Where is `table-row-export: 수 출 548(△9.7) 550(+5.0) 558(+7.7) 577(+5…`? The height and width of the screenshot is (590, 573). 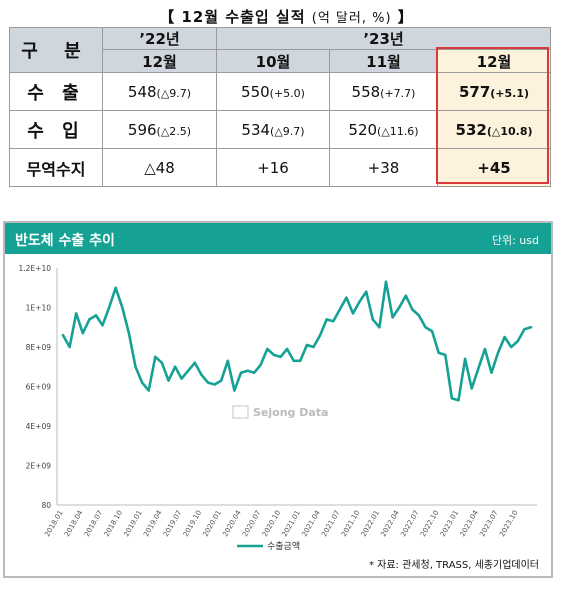 table-row-export: 수 출 548(△9.7) 550(+5.0) 558(+7.7) 577(+5… is located at coordinates (280, 91).